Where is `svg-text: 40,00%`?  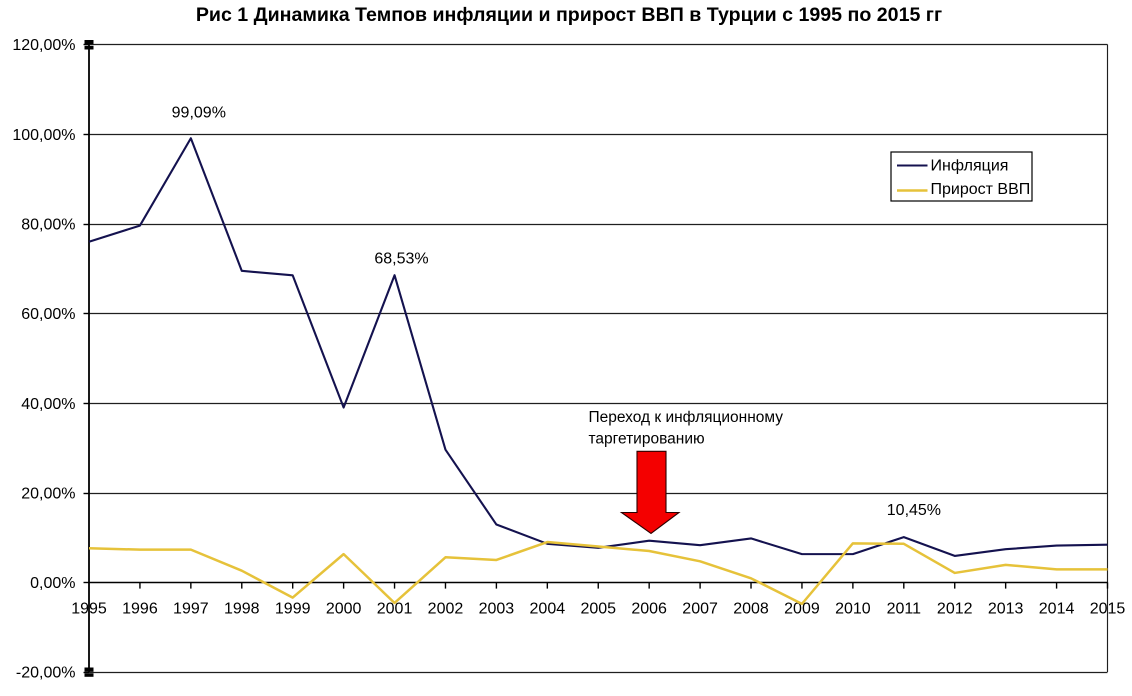
svg-text: 40,00% is located at coordinates (48, 404).